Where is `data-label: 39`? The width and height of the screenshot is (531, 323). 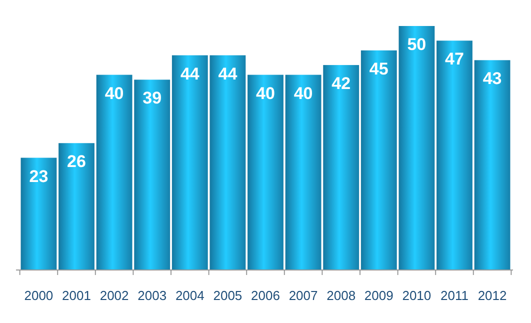 data-label: 39 is located at coordinates (152, 98).